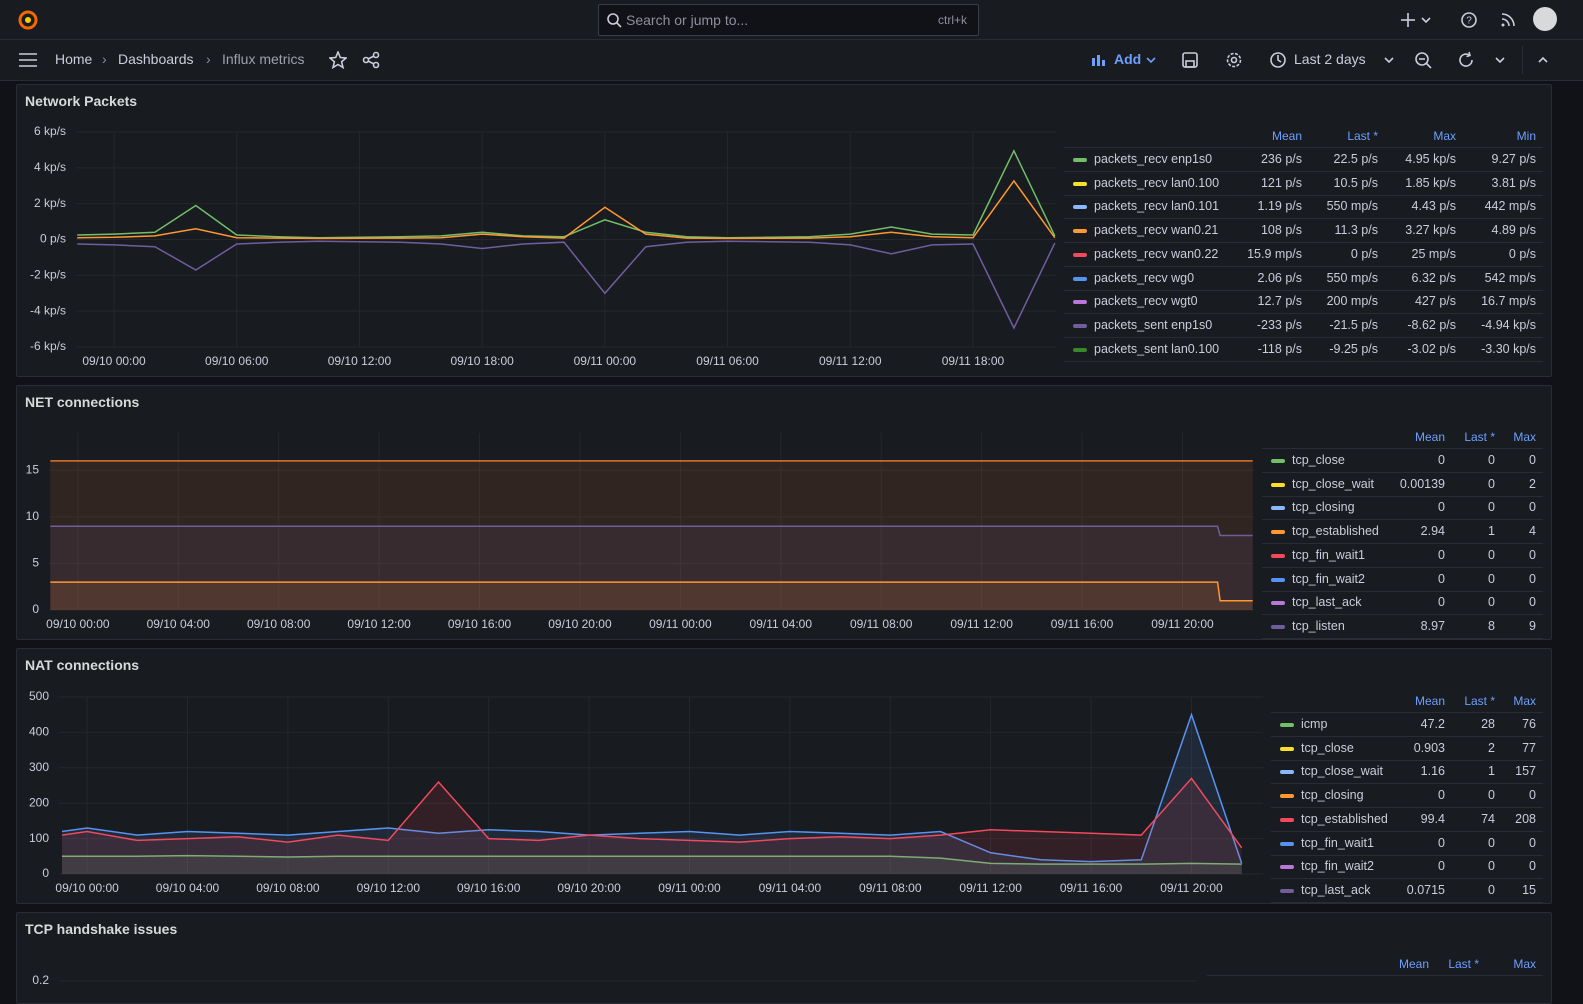 This screenshot has width=1583, height=1004. Describe the element at coordinates (338, 60) in the screenshot. I see `star-button` at that location.